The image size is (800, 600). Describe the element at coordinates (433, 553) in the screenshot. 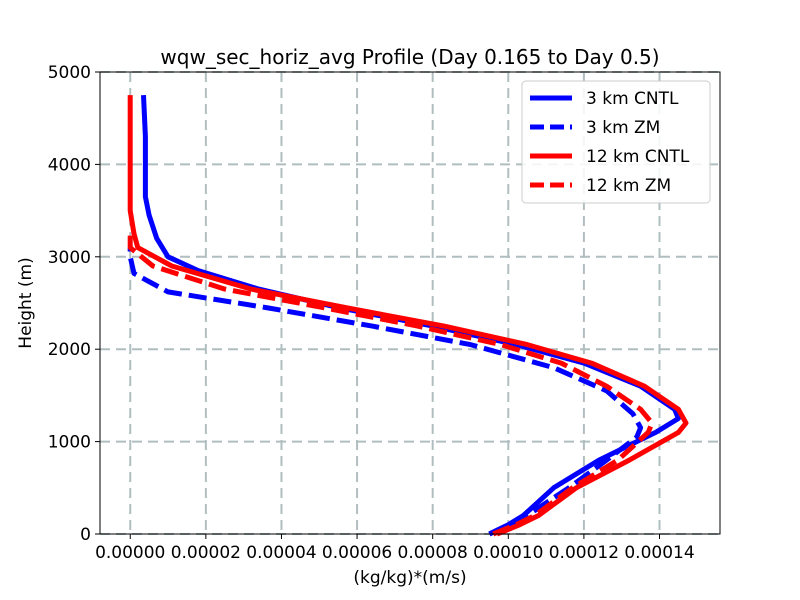

I see `x-tick-label: 0.00008` at that location.